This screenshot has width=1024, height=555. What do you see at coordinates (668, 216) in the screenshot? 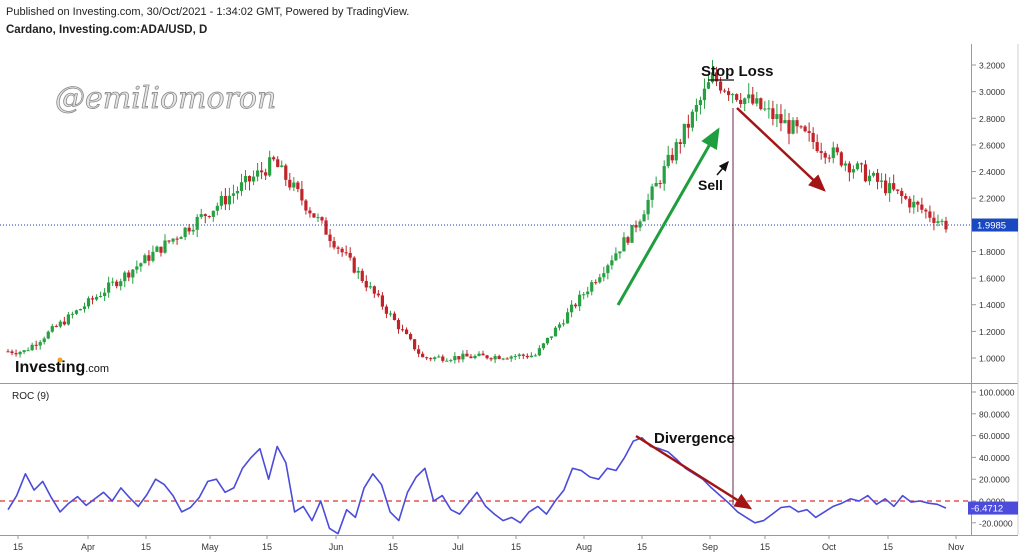
I see `uptrend-arrow` at bounding box center [668, 216].